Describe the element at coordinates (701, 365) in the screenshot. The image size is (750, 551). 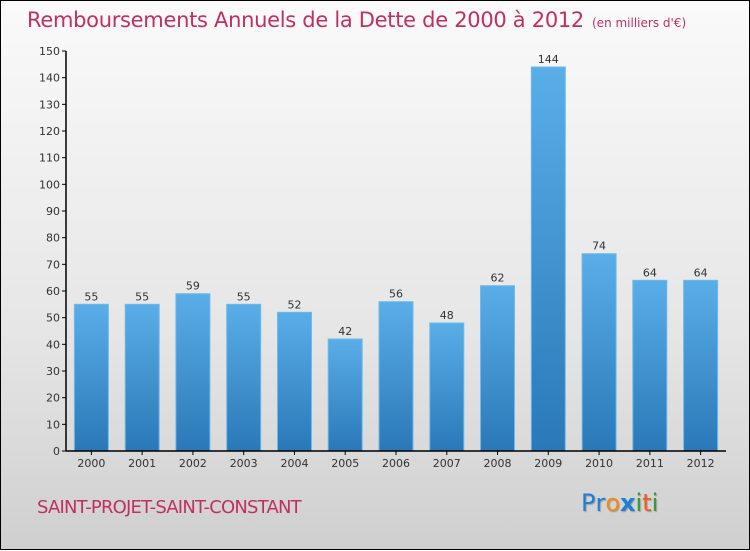
I see `bar-2012` at that location.